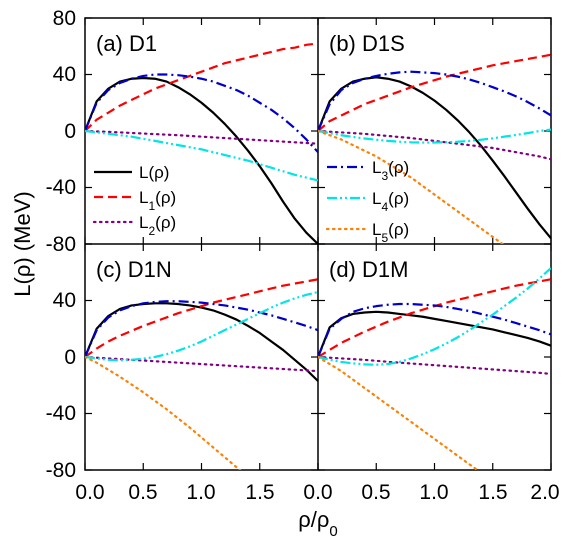 The image size is (572, 539). I want to click on legend-entry-L3: L3(ρ), so click(390, 170).